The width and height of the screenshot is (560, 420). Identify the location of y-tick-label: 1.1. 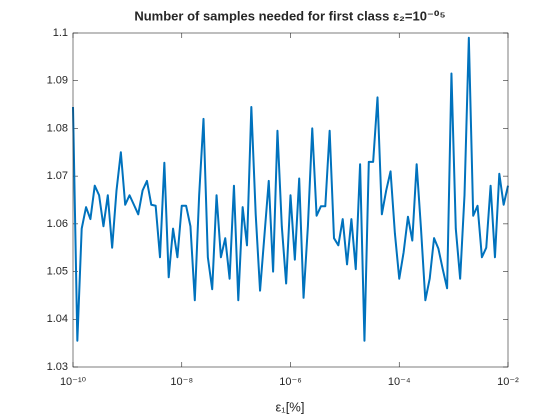
(60, 33).